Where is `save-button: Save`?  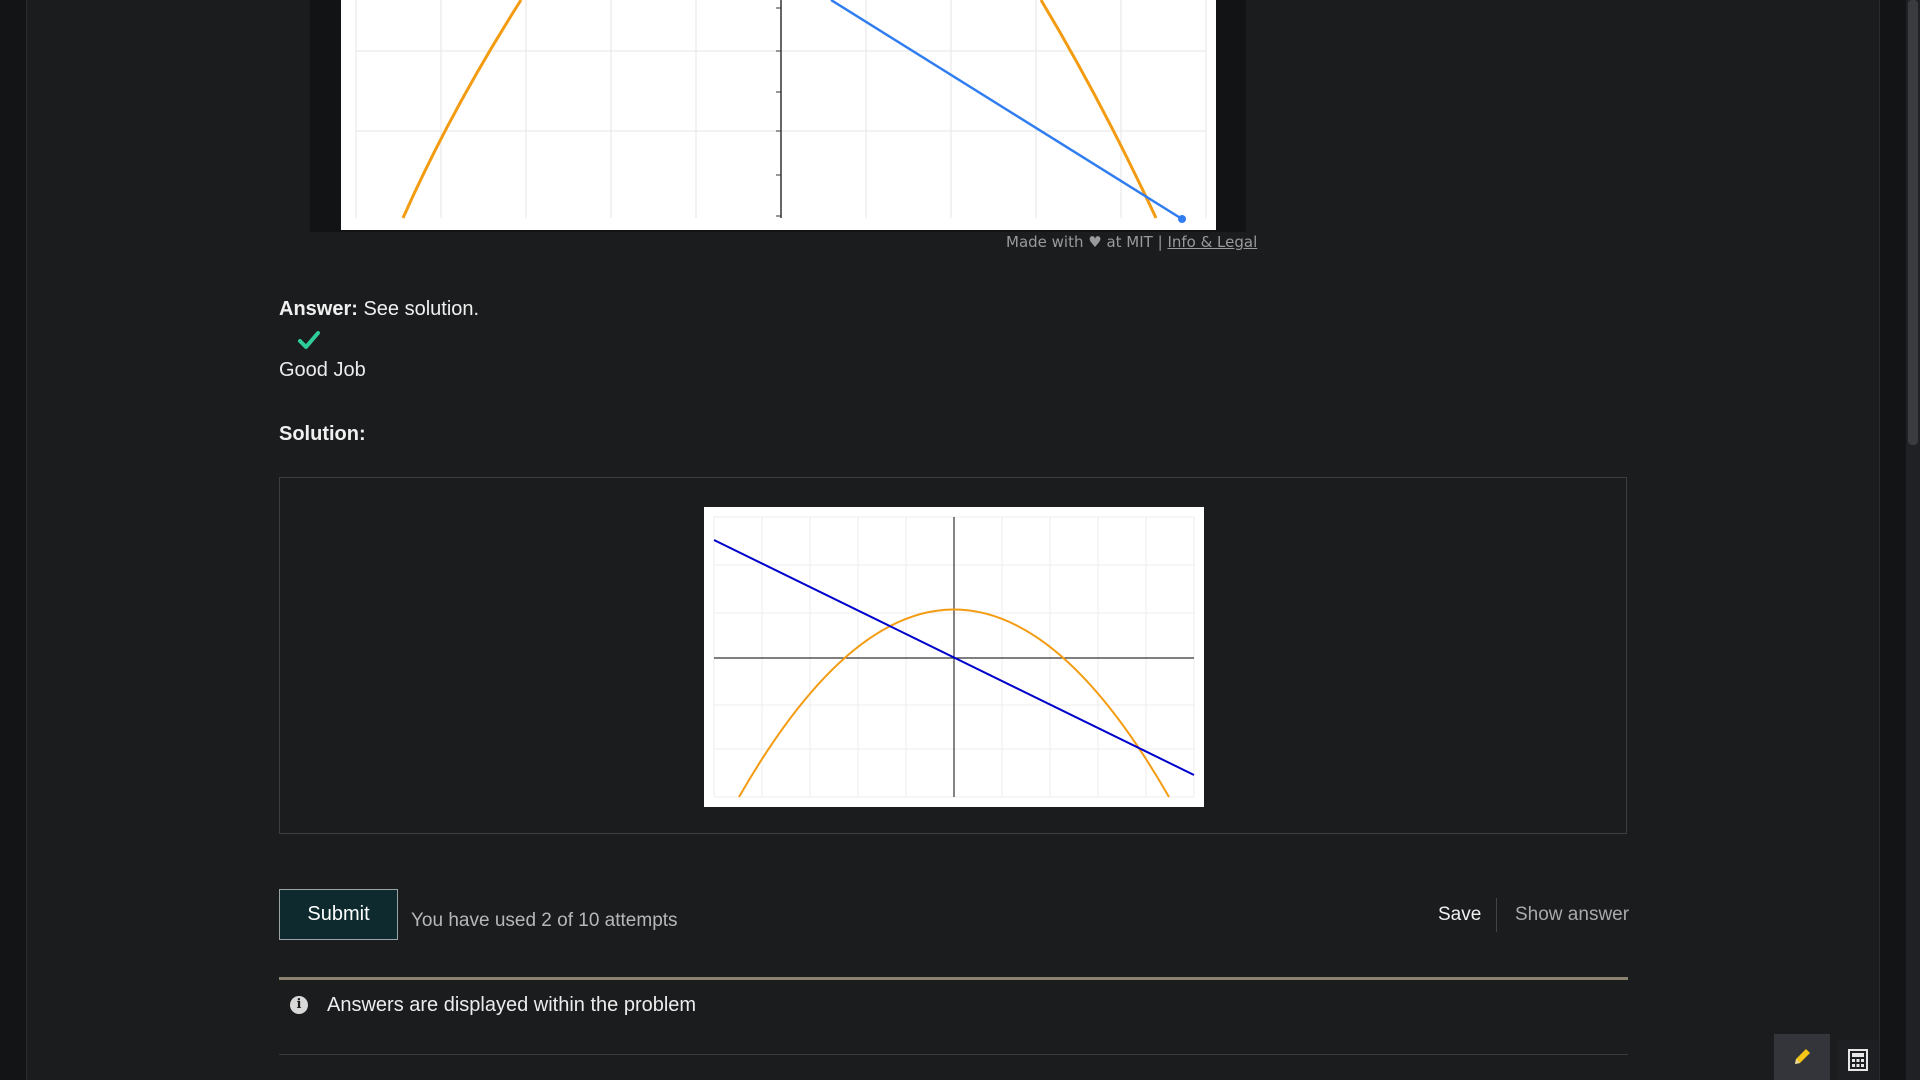 save-button: Save is located at coordinates (1460, 914).